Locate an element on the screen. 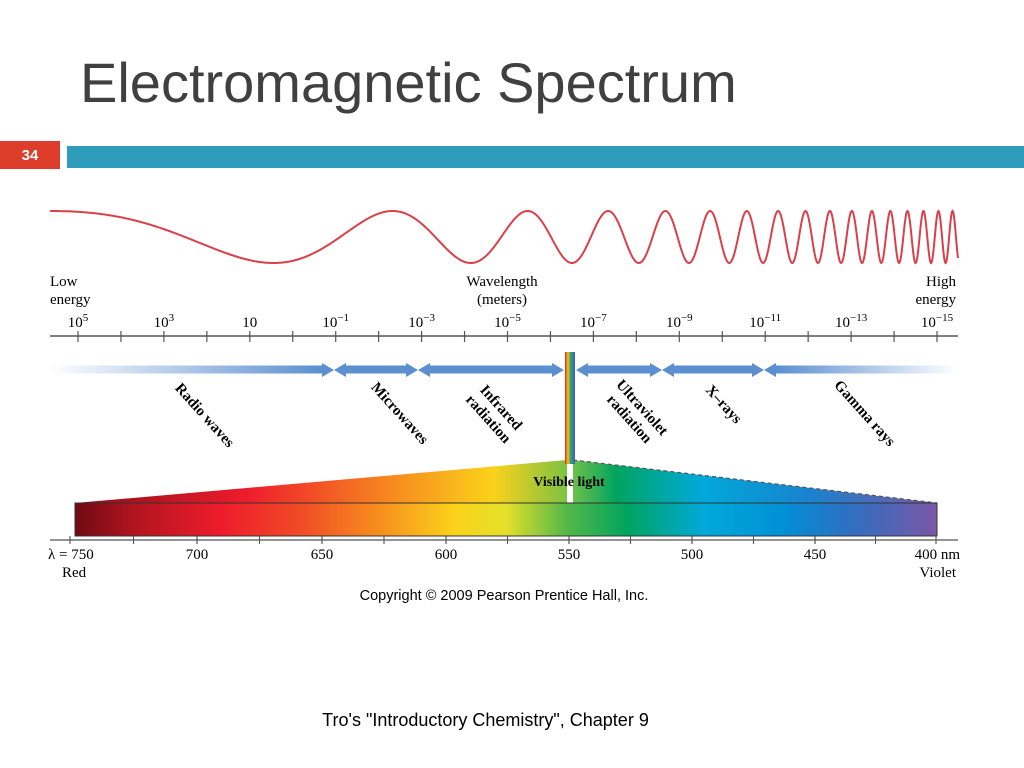 The image size is (1024, 768). violet-label: Violet is located at coordinates (937, 573).